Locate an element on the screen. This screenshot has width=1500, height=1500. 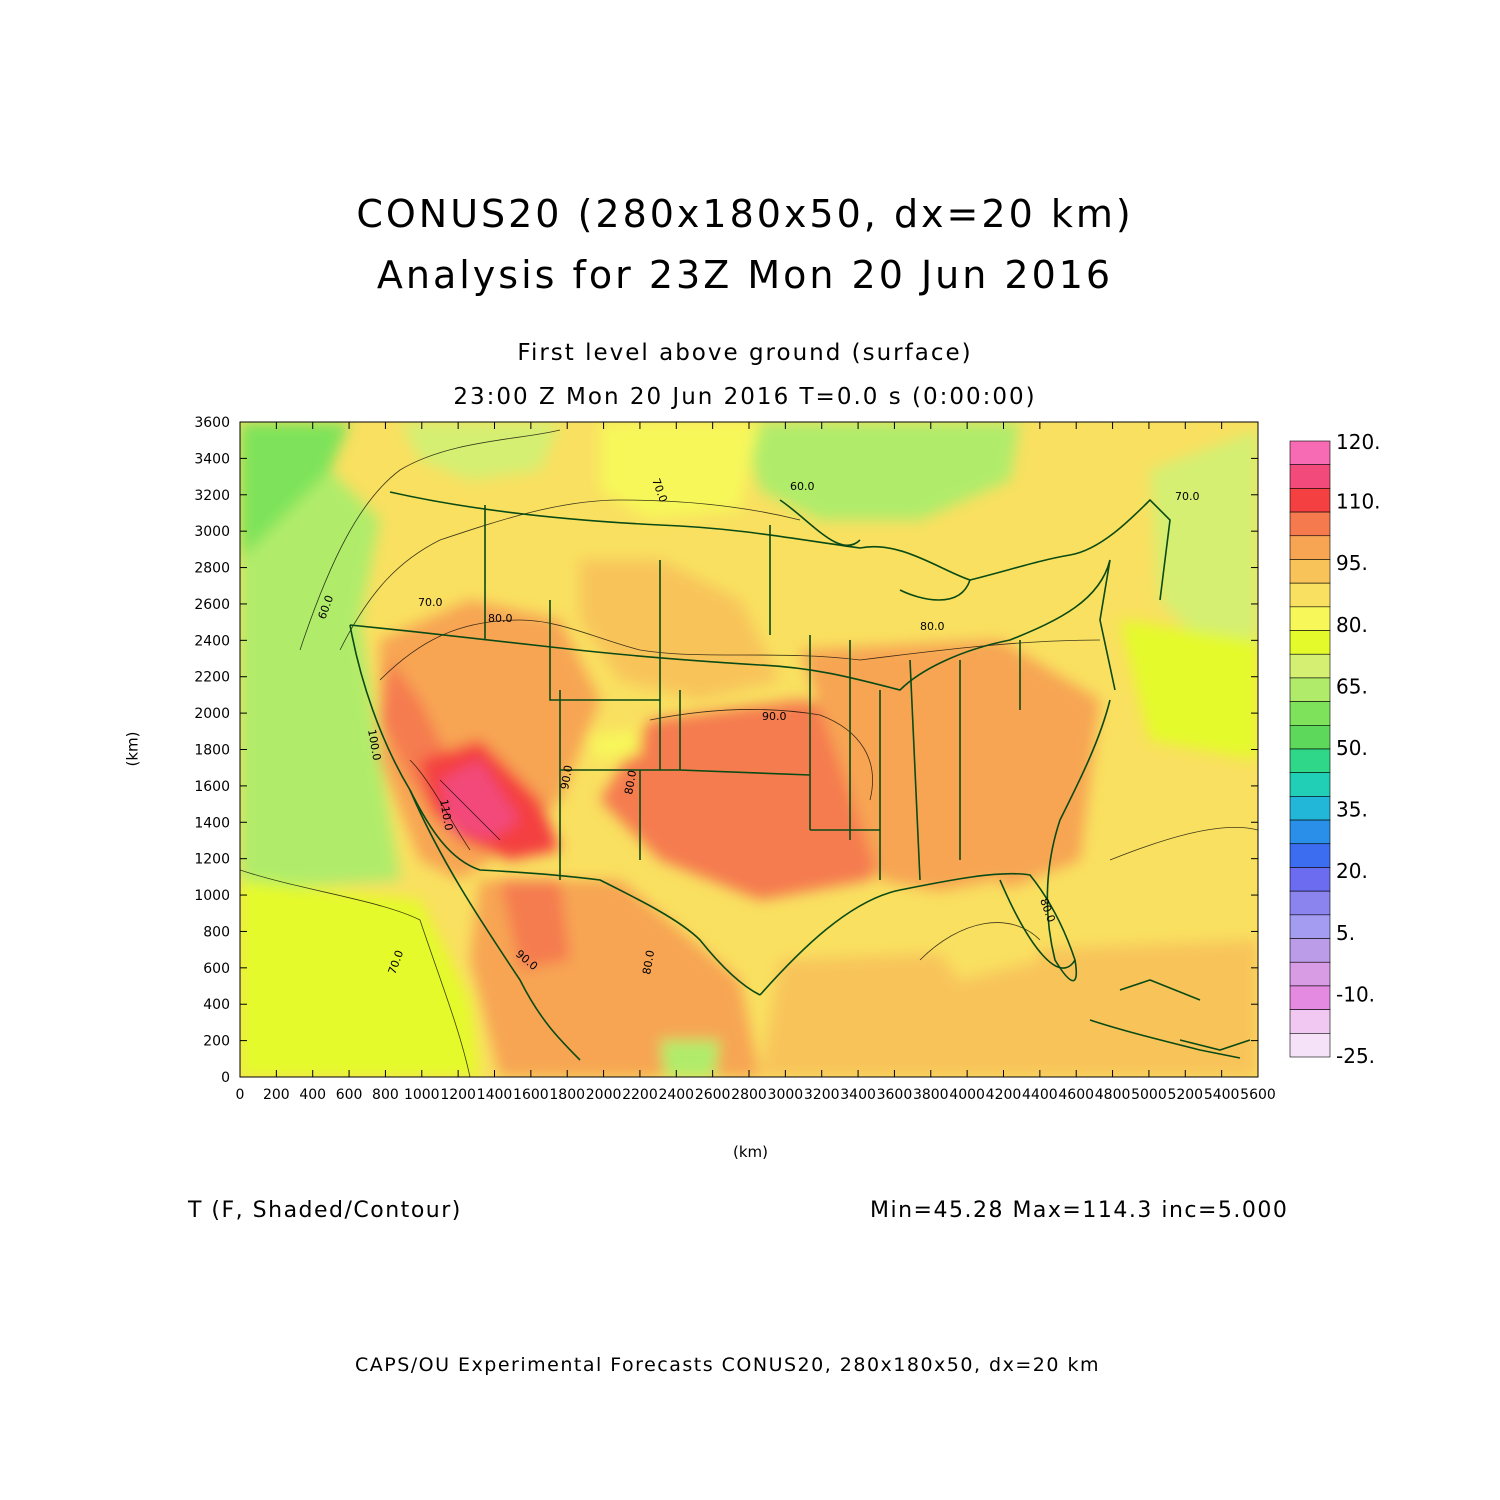
x-tick-label: 1400 is located at coordinates (495, 1095).